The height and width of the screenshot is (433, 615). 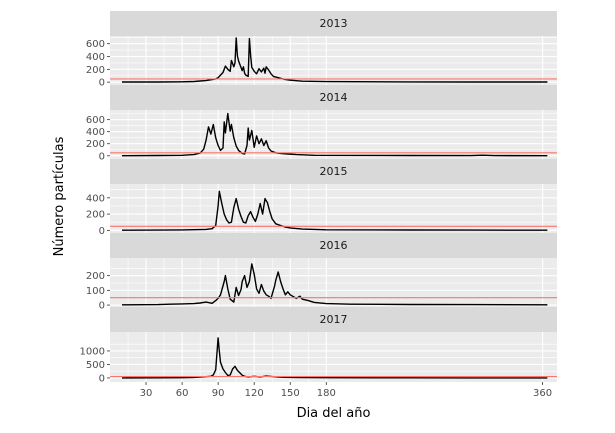 I want to click on x-tick-label: 60, so click(x=182, y=393).